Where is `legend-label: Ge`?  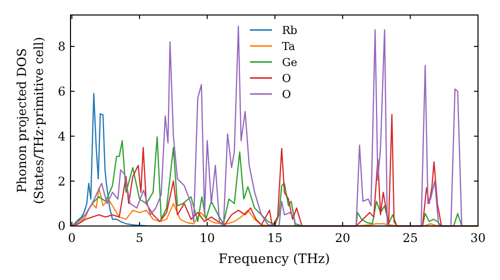
legend-label: Ge is located at coordinates (290, 62).